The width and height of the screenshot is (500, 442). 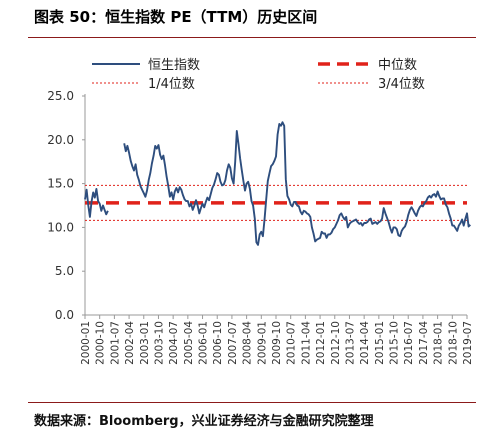 What do you see at coordinates (204, 421) in the screenshot?
I see `source-note: 数据来源：Bloomberg，兴业证券经济与金融研究院整理` at bounding box center [204, 421].